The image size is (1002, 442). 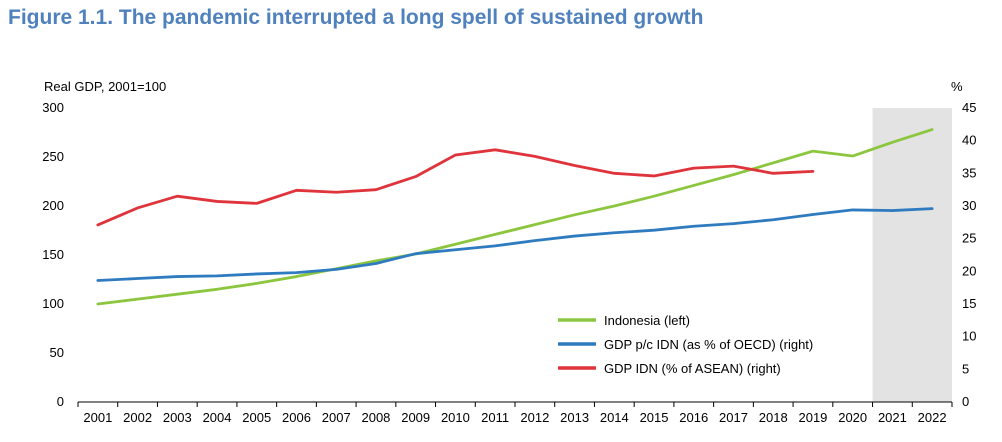 What do you see at coordinates (60, 401) in the screenshot?
I see `left-tick-label: 0` at bounding box center [60, 401].